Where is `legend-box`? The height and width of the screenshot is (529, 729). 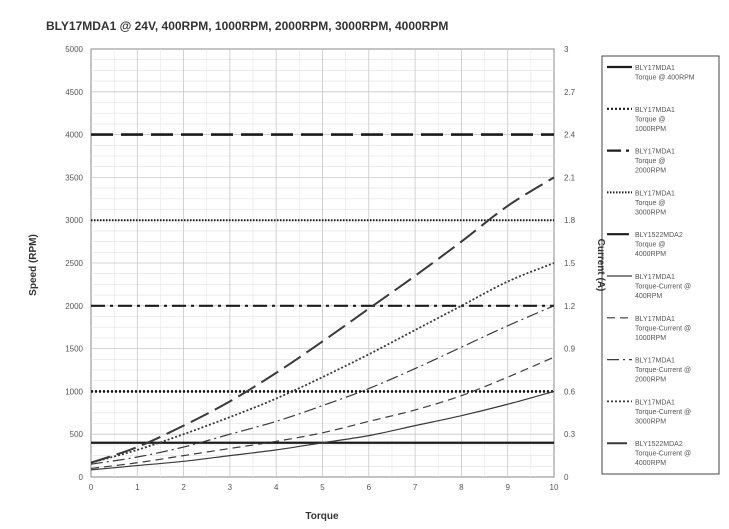
legend-box is located at coordinates (660, 265).